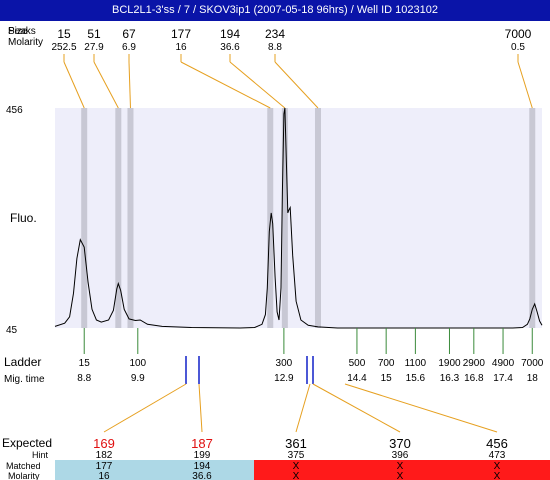 This screenshot has width=550, height=480. What do you see at coordinates (129, 34) in the screenshot?
I see `peak-size-label: 67` at bounding box center [129, 34].